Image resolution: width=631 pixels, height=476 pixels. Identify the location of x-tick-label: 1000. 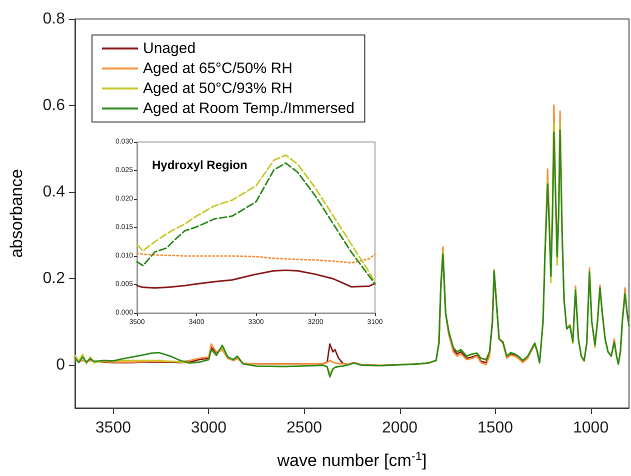
(590, 428).